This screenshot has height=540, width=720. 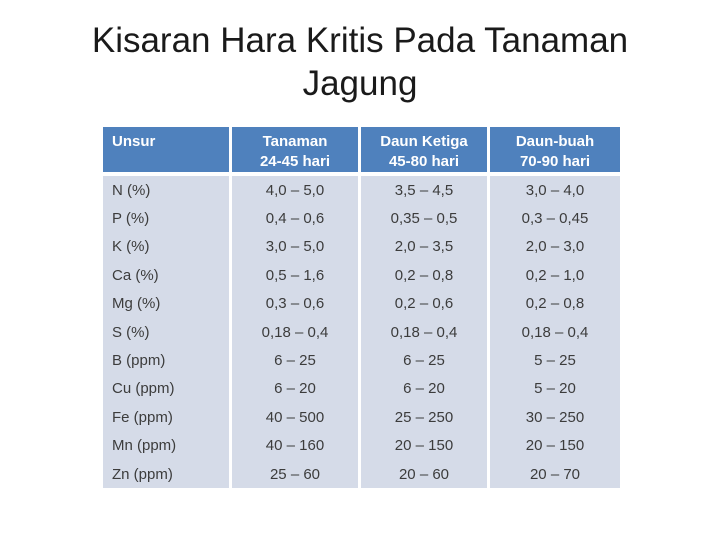 I want to click on cell-value: 40 – 160, so click(x=295, y=445).